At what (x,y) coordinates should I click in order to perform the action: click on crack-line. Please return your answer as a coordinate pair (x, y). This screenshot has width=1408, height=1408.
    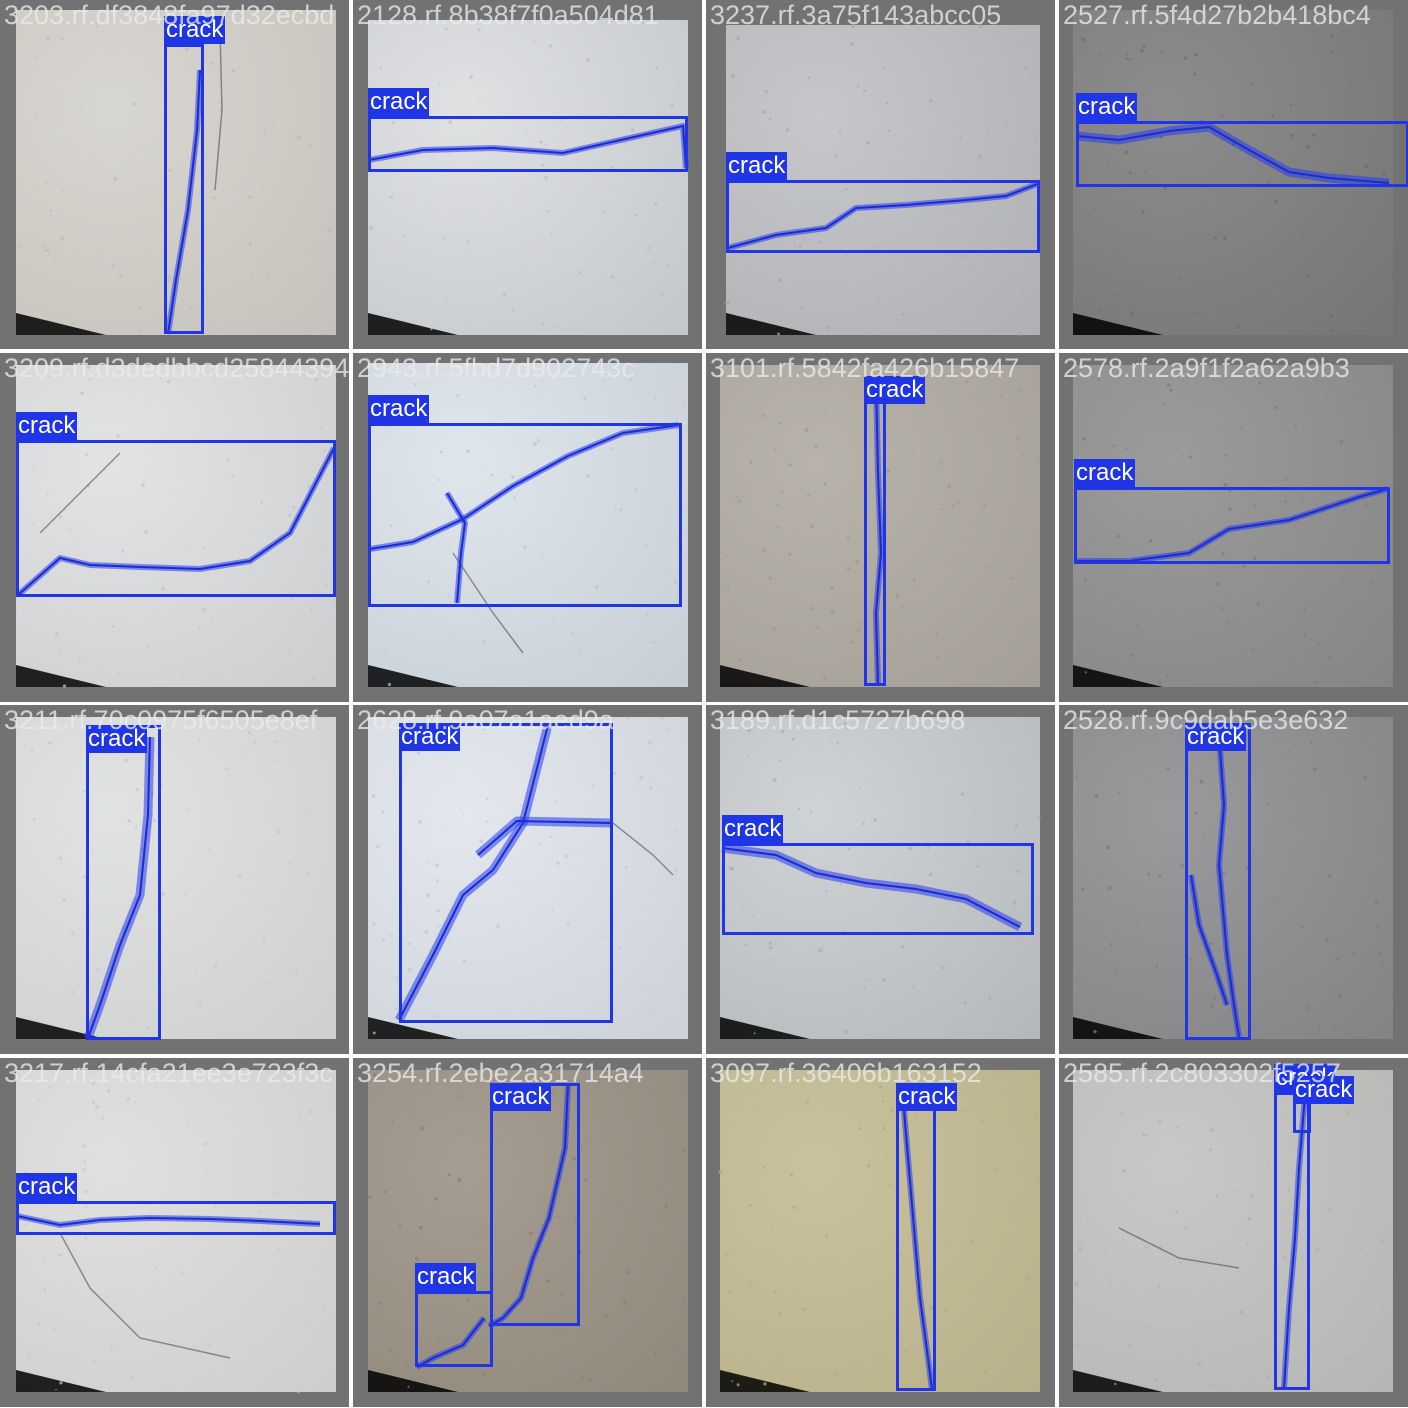
    Looking at the image, I should click on (917, 1238).